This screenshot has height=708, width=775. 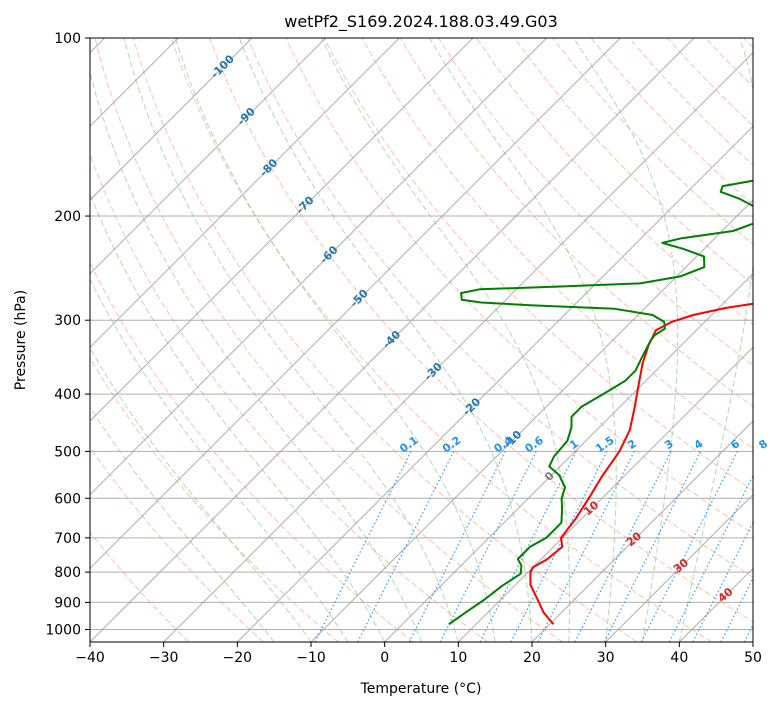 I want to click on x-tick-label: −30, so click(x=164, y=658).